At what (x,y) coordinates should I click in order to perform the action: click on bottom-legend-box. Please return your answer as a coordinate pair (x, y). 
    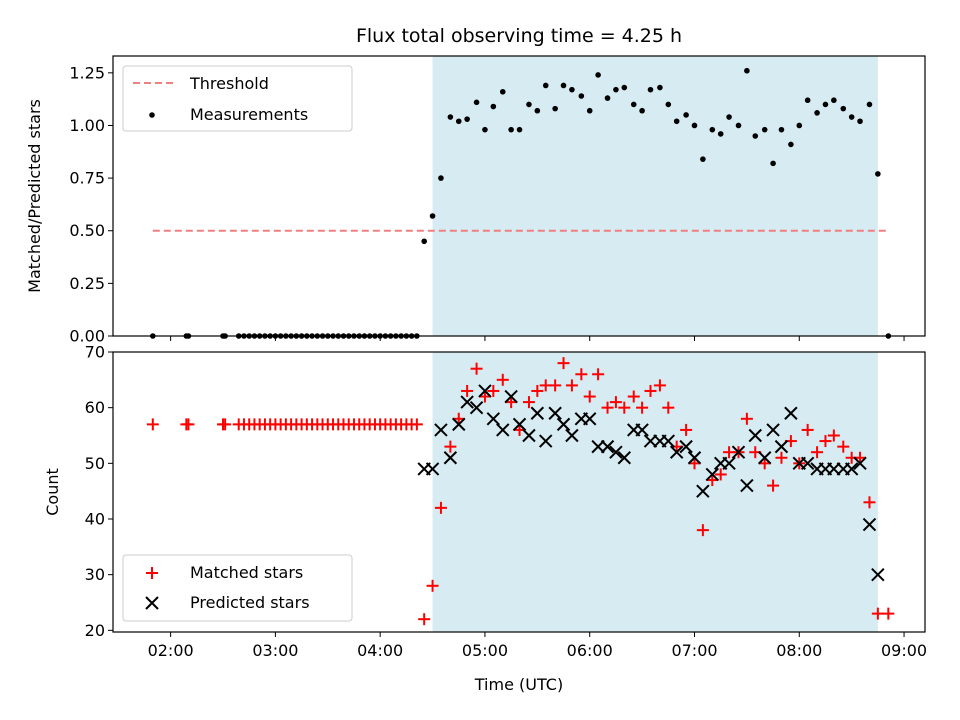
    Looking at the image, I should click on (237, 588).